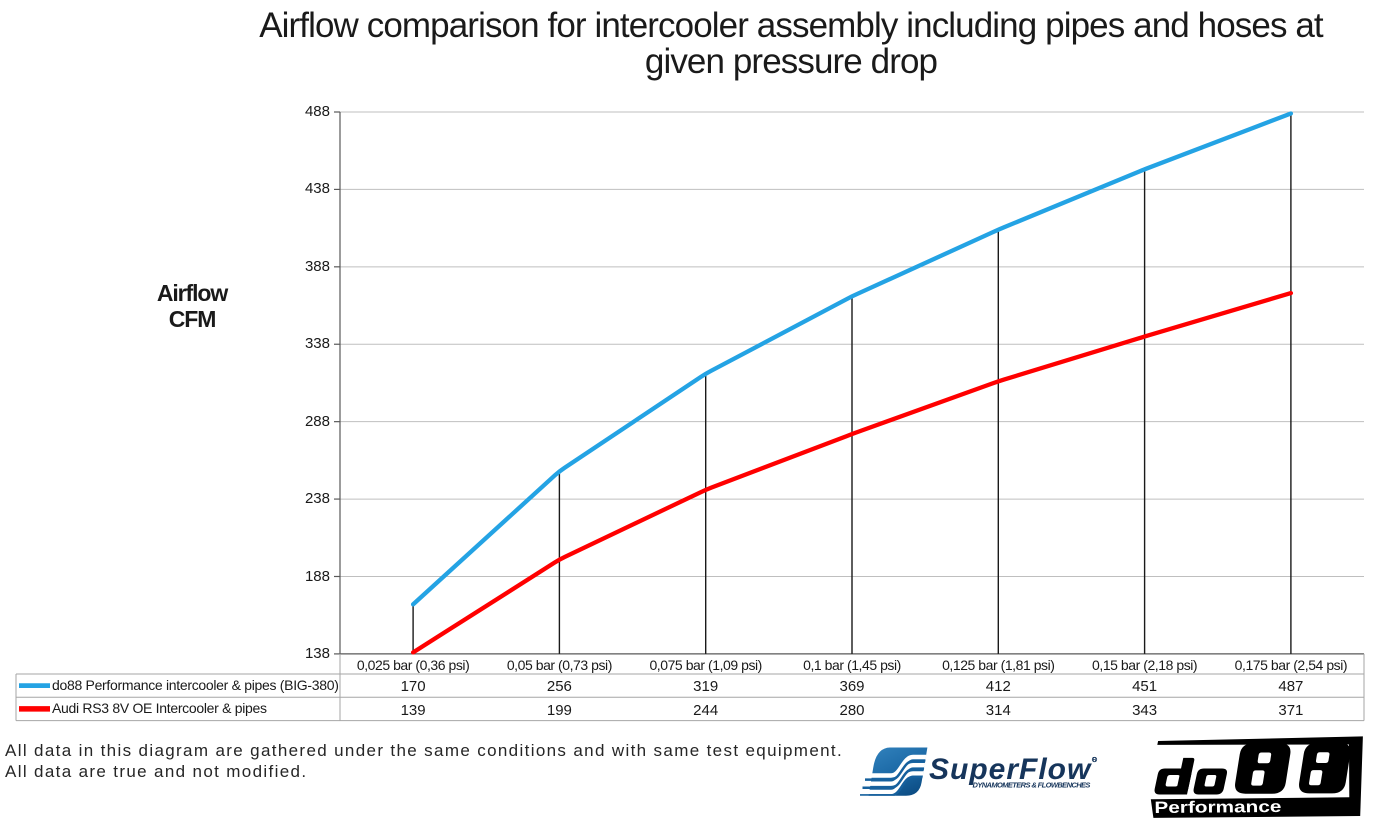  What do you see at coordinates (1094, 761) in the screenshot?
I see `svg-text: R` at bounding box center [1094, 761].